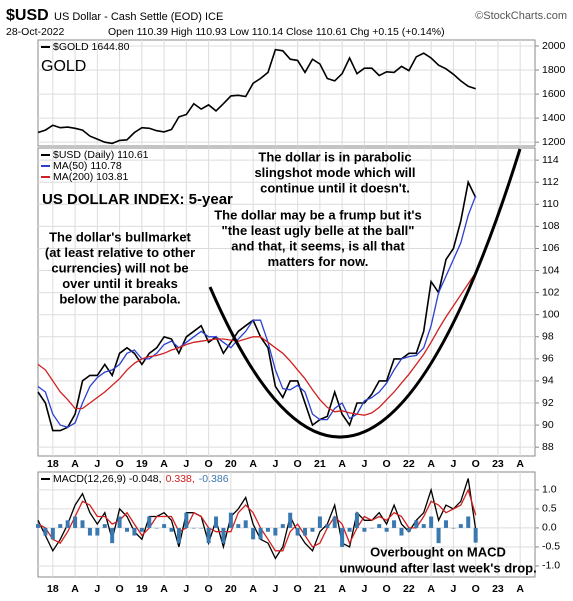  What do you see at coordinates (87, 166) in the screenshot?
I see `legend-entry: MA(50) 110.78` at bounding box center [87, 166].